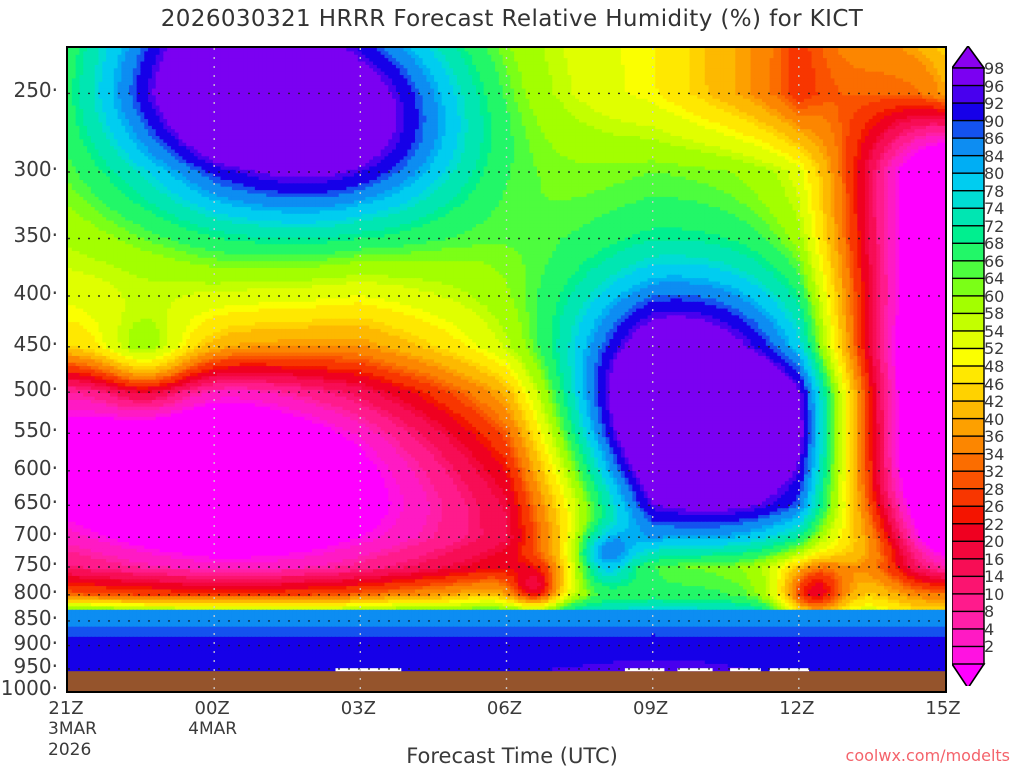 This screenshot has width=1024, height=768. I want to click on y-tick-label: 350·, so click(29, 235).